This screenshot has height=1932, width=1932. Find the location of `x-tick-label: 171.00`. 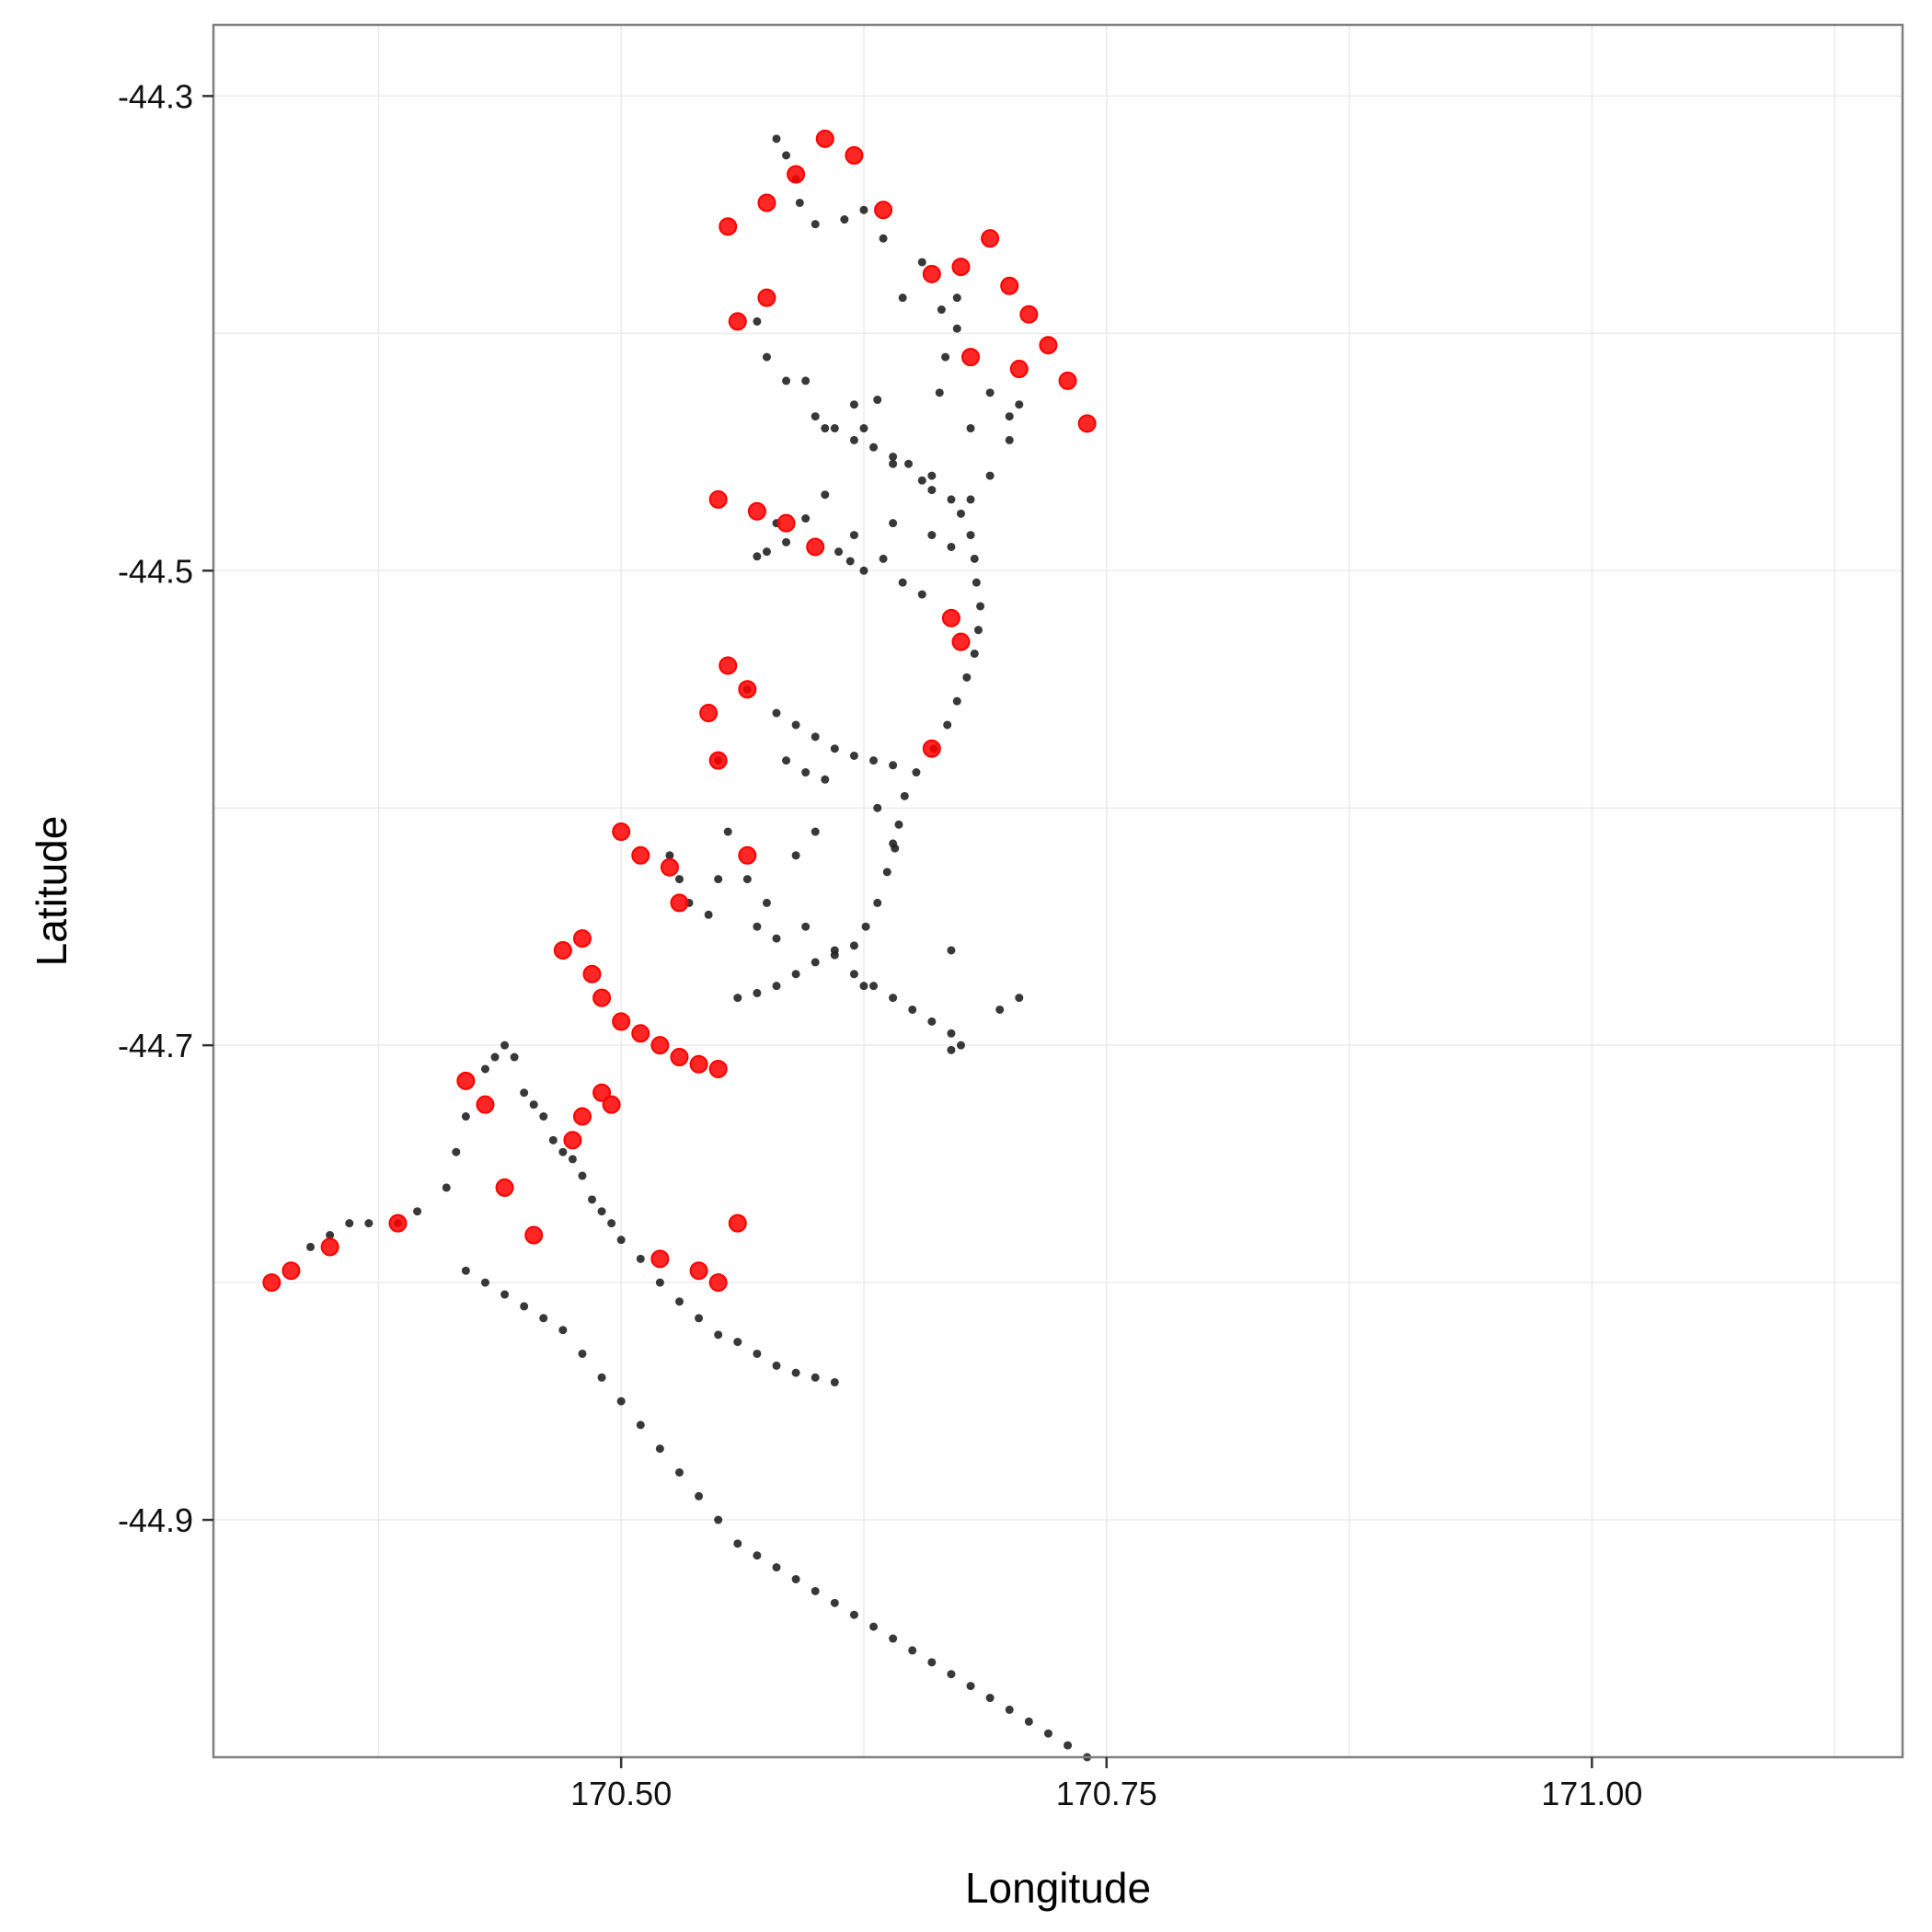

x-tick-label: 171.00 is located at coordinates (1591, 1793).